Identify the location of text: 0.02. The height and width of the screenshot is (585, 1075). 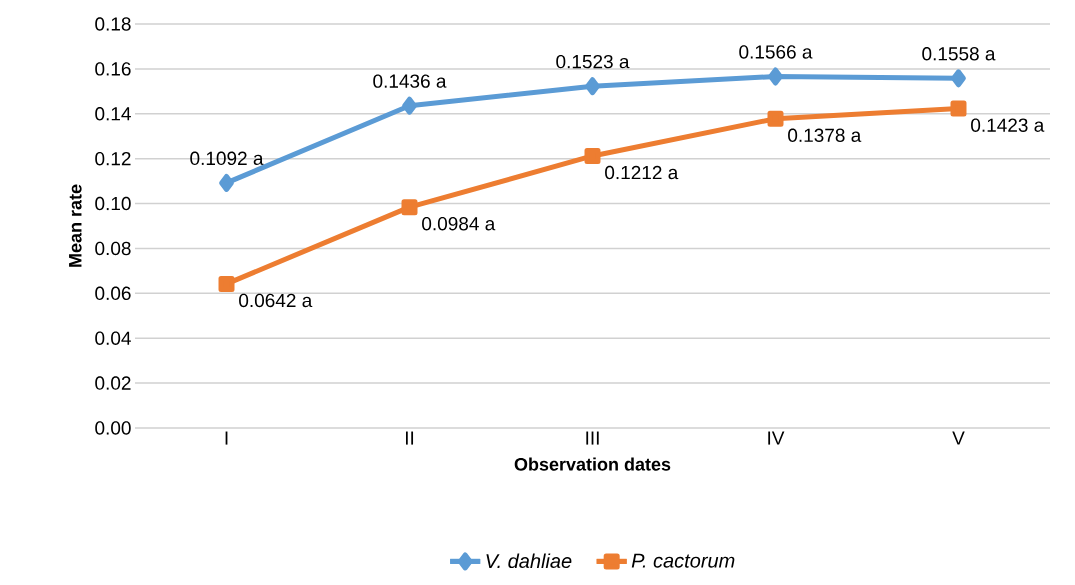
(113, 383).